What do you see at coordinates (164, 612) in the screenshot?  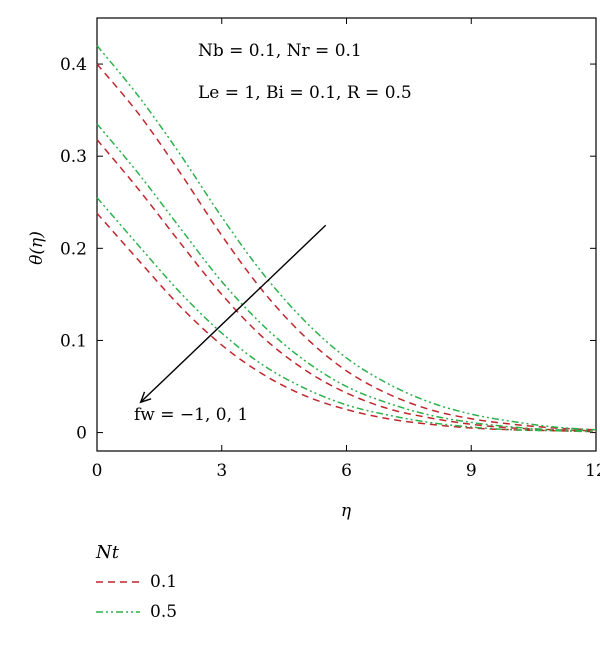 I see `legend-label-nt-0-5: 0.5` at bounding box center [164, 612].